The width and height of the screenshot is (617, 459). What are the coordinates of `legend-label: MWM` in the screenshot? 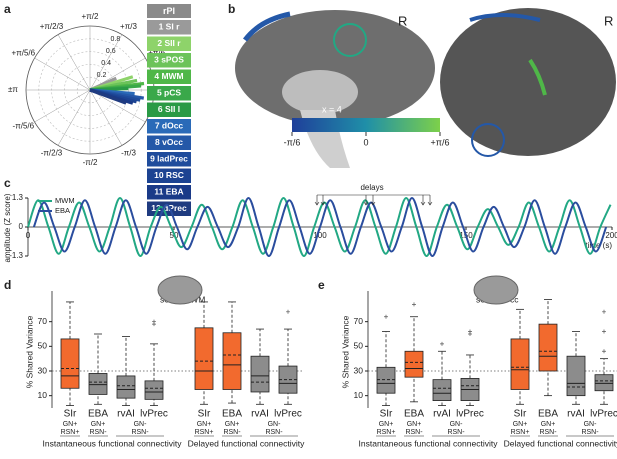 It's located at (65, 200).